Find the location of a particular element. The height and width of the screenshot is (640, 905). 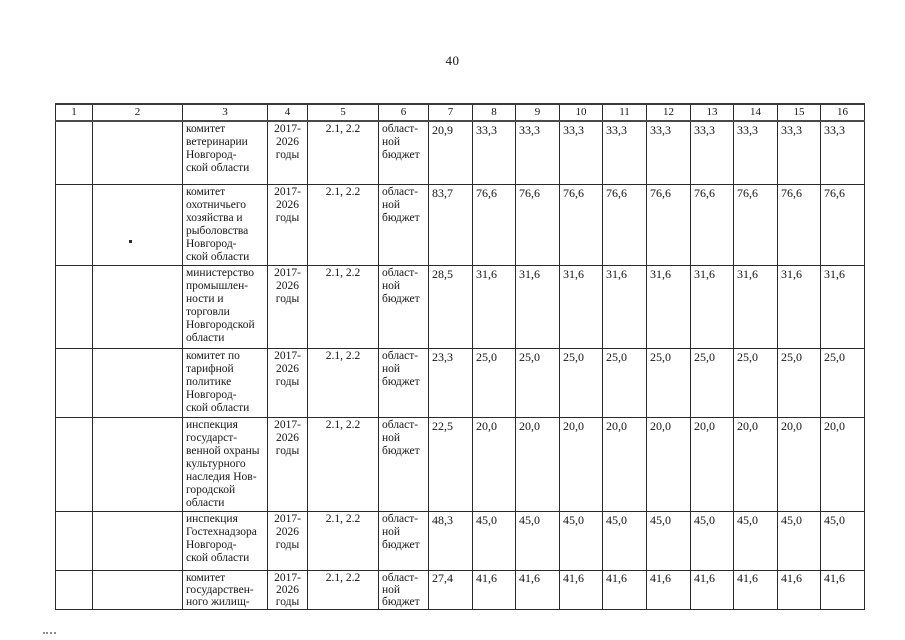

value-cell-12: 45,0 is located at coordinates (668, 540).